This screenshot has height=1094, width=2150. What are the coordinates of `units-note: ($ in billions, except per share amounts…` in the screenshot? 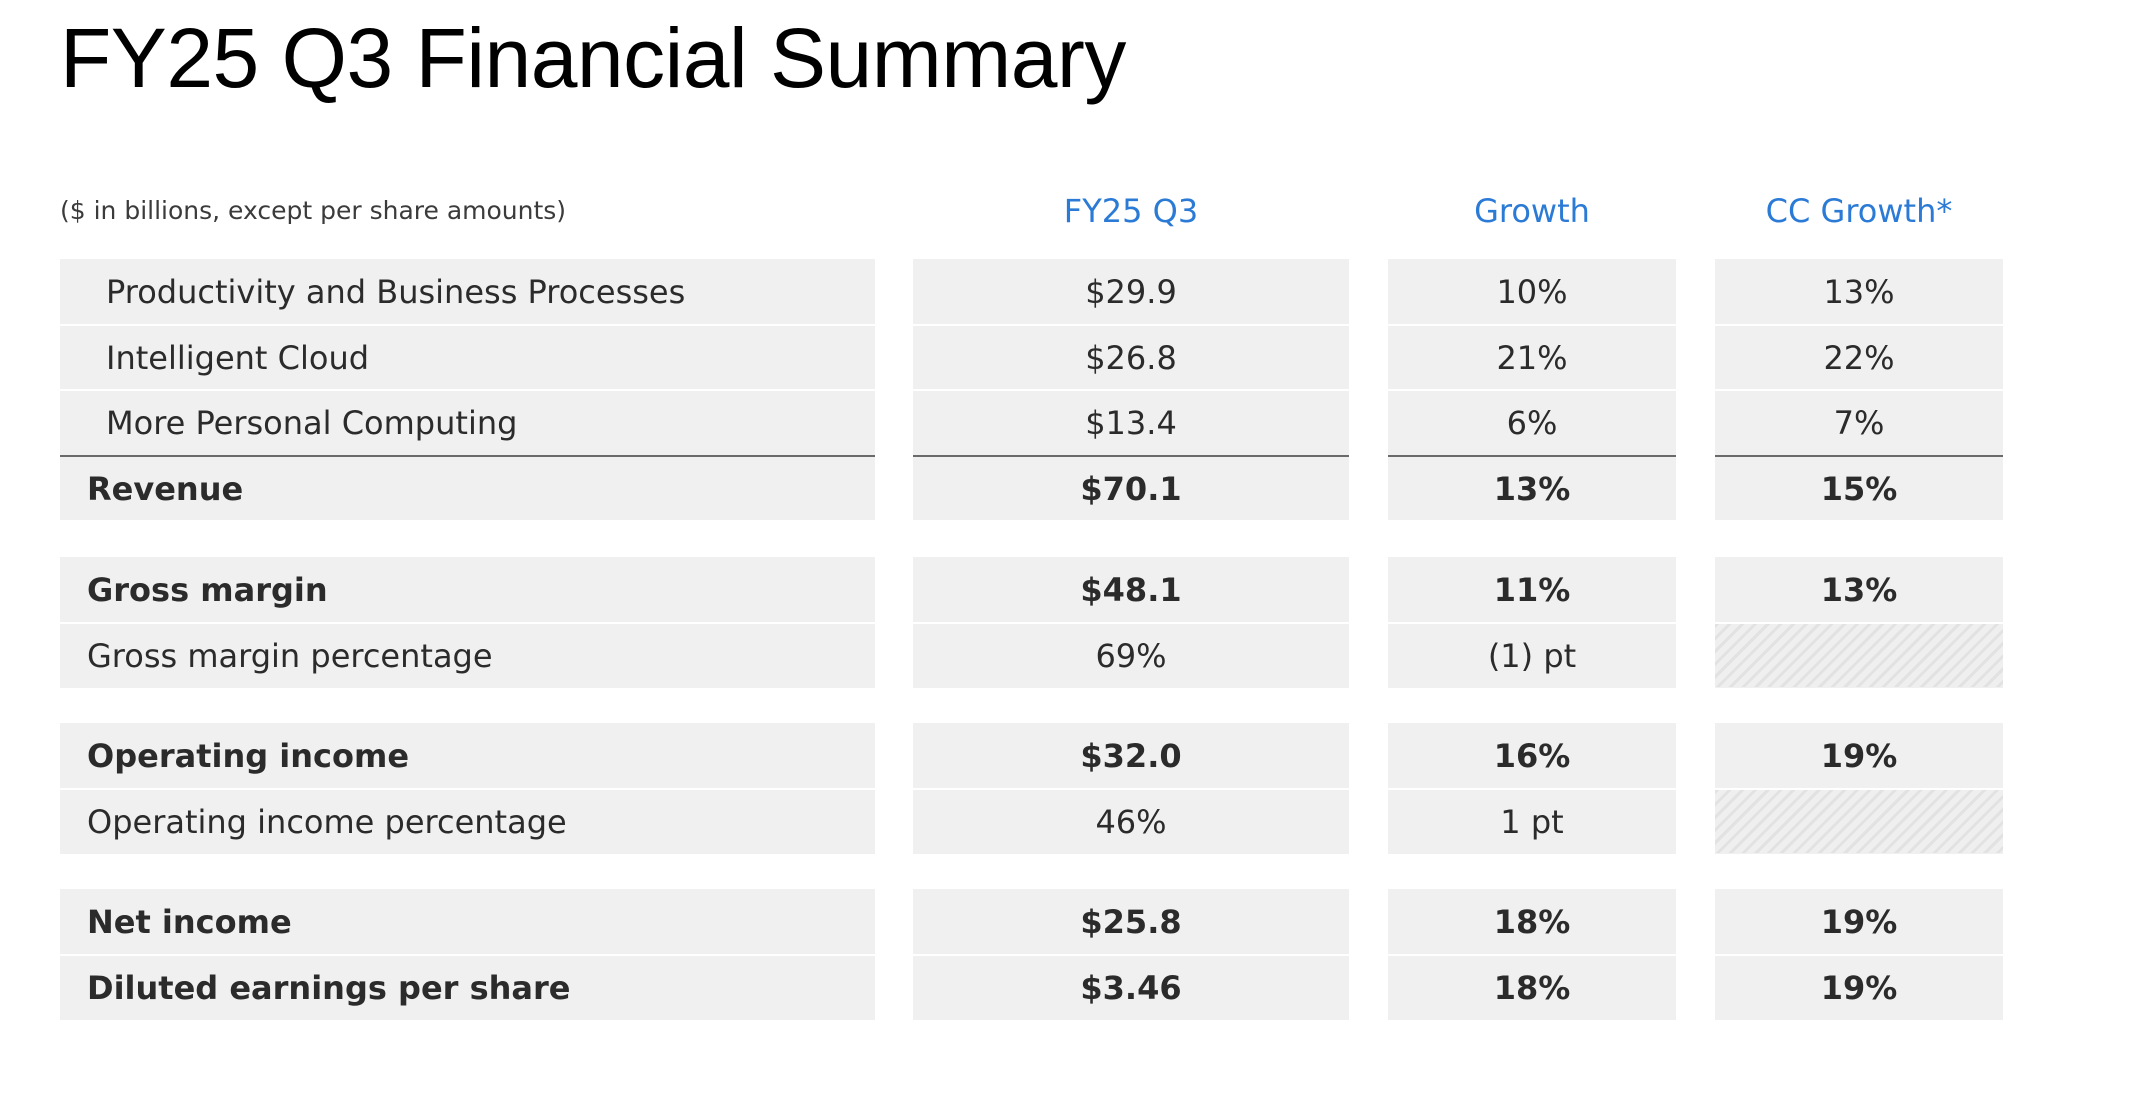 It's located at (313, 210).